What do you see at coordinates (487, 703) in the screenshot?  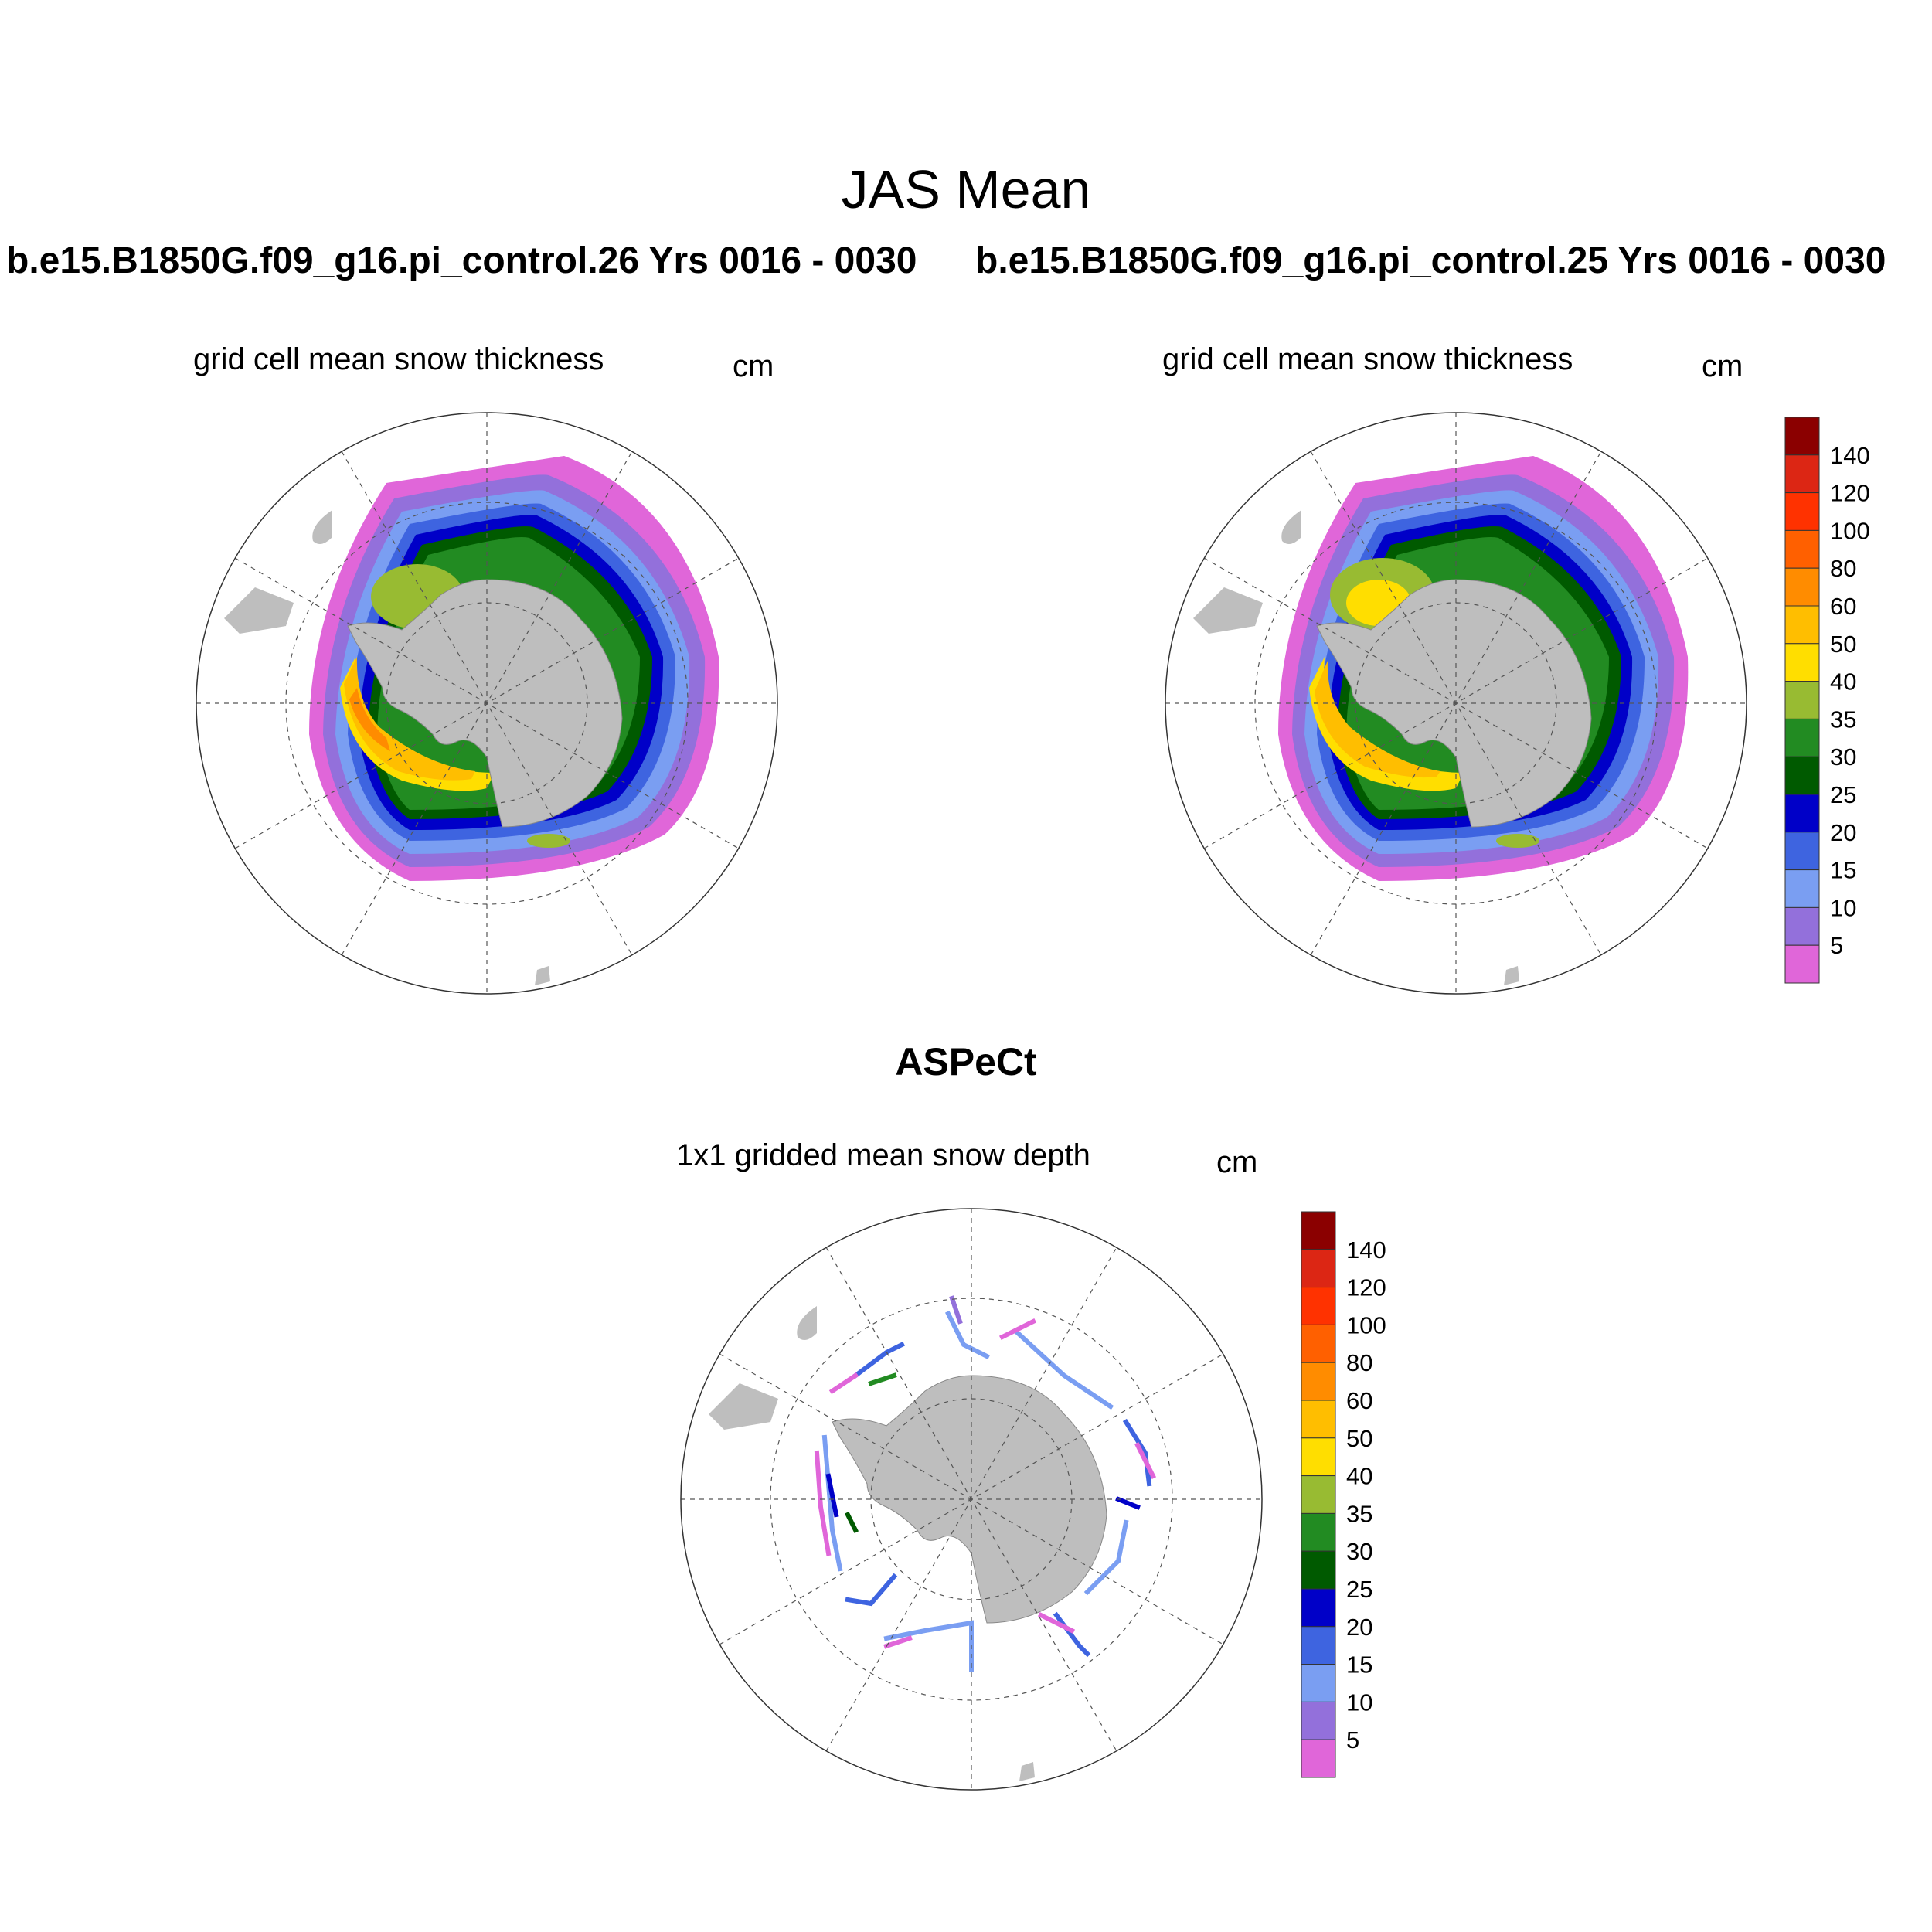 I see `map-left` at bounding box center [487, 703].